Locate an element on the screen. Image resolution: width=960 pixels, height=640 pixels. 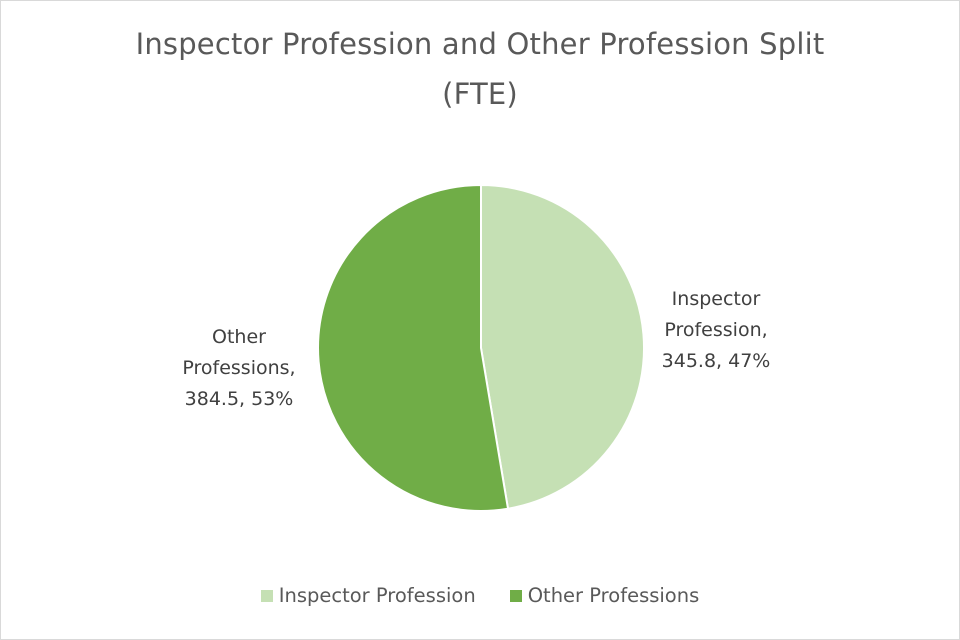
legend-label: Inspector Profession is located at coordinates (377, 595).